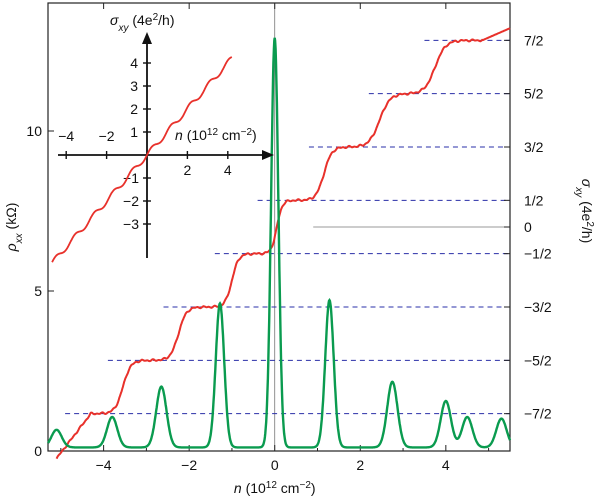  What do you see at coordinates (275, 488) in the screenshot?
I see `x-axis-label: n (1012 cm−2)` at bounding box center [275, 488].